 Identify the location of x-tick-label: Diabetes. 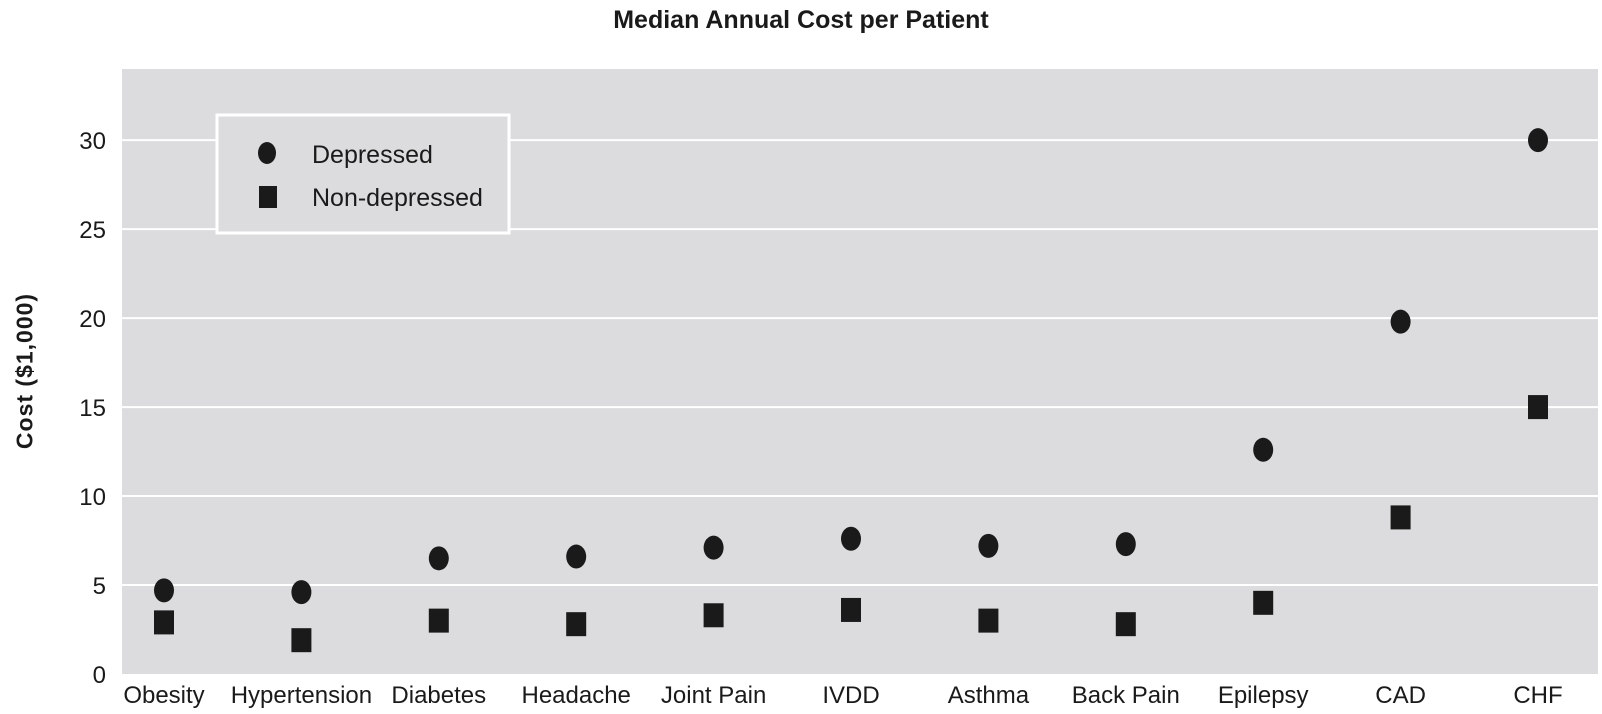
(438, 695).